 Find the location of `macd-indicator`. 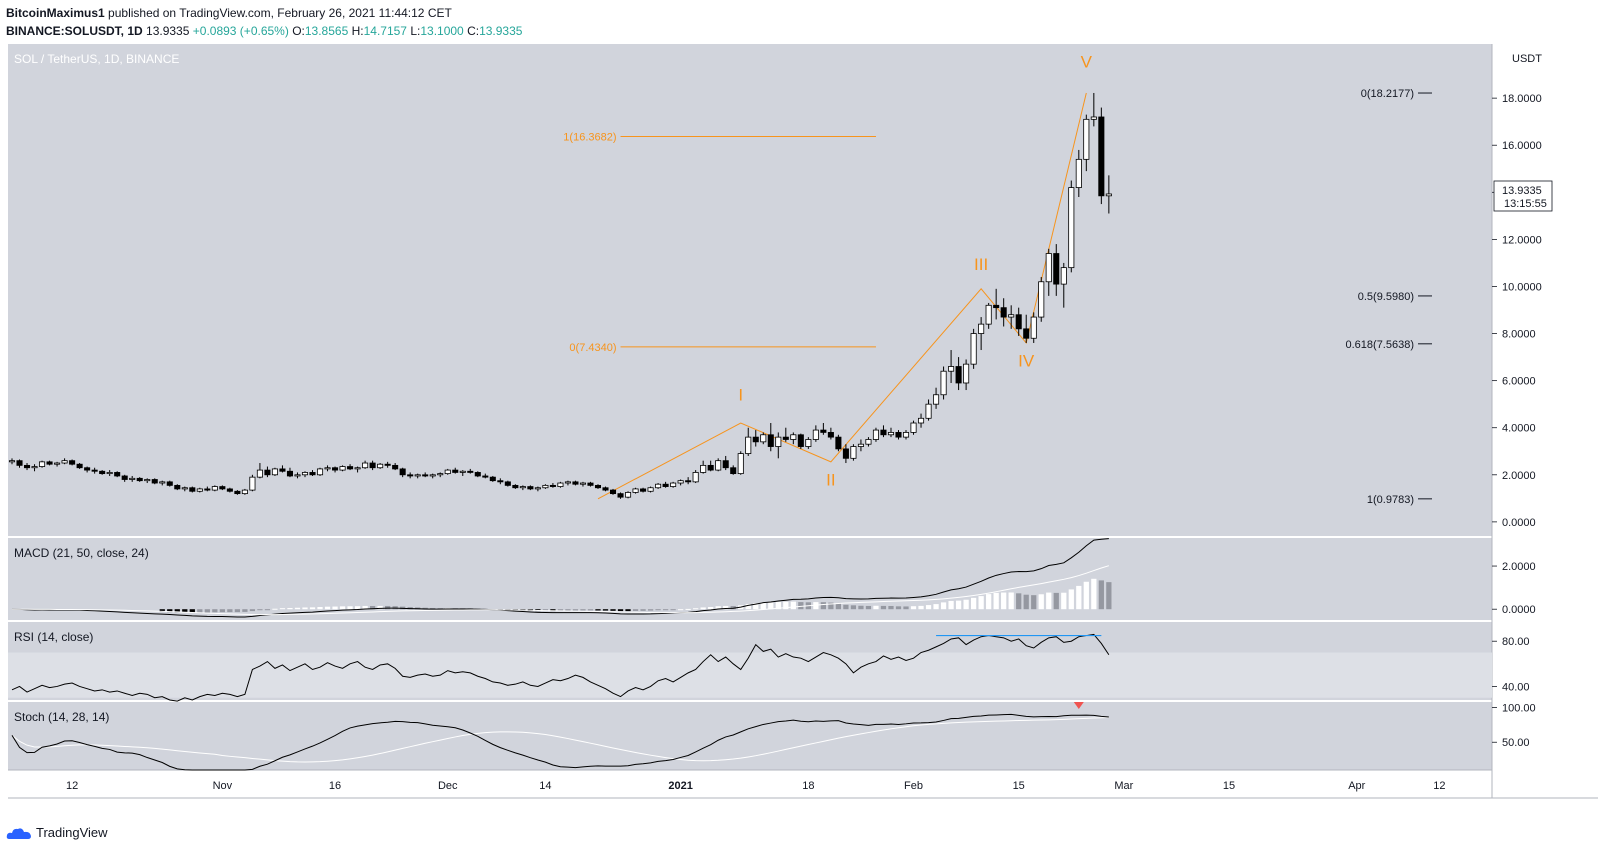

macd-indicator is located at coordinates (561, 578).